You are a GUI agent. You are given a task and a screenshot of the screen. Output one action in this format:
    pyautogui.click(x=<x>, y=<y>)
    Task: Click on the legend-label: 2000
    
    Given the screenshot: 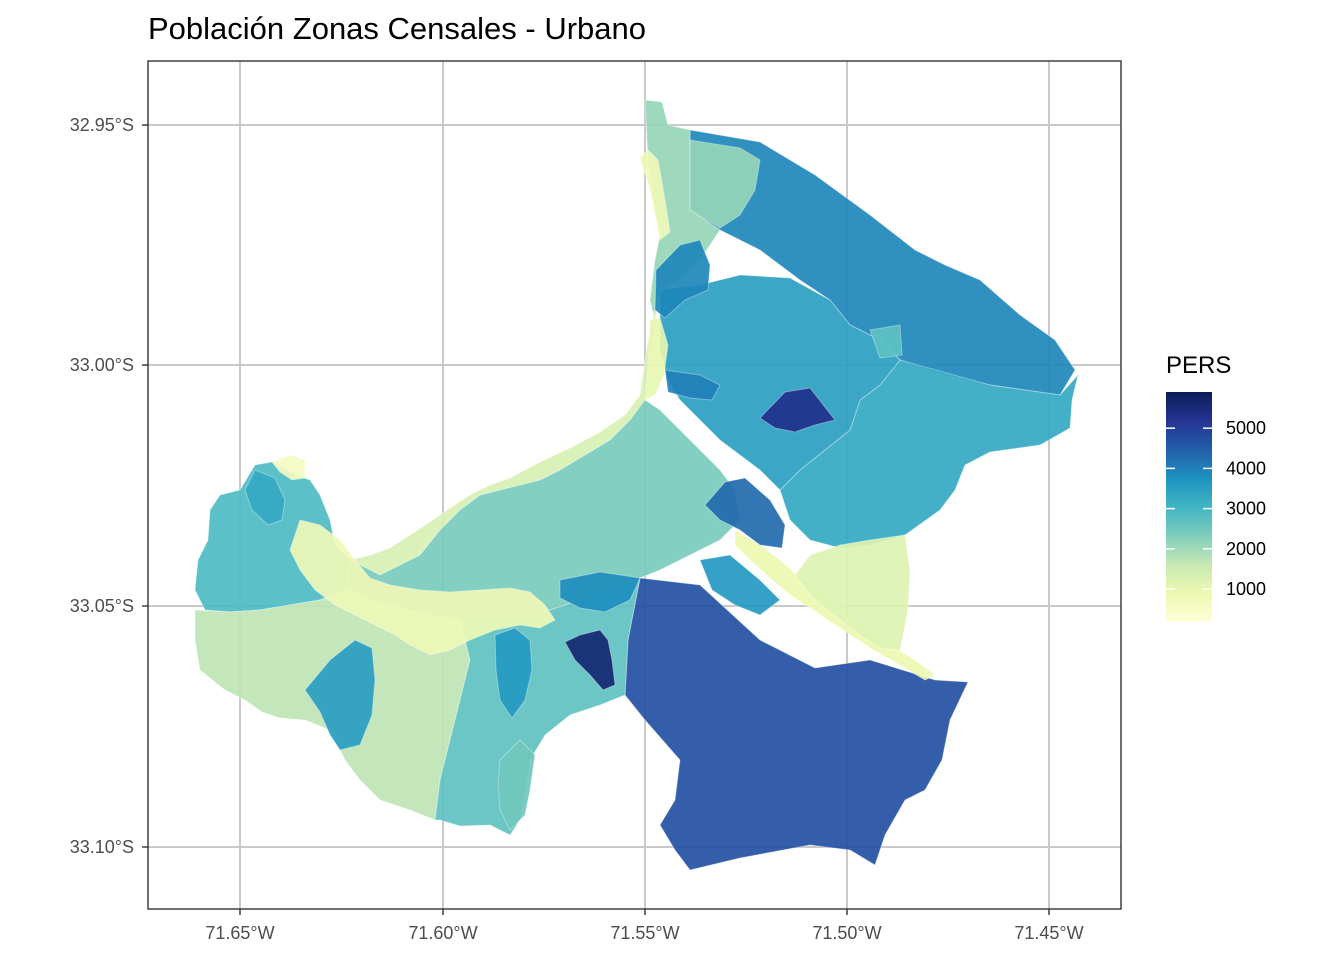 What is the action you would take?
    pyautogui.click(x=1246, y=549)
    